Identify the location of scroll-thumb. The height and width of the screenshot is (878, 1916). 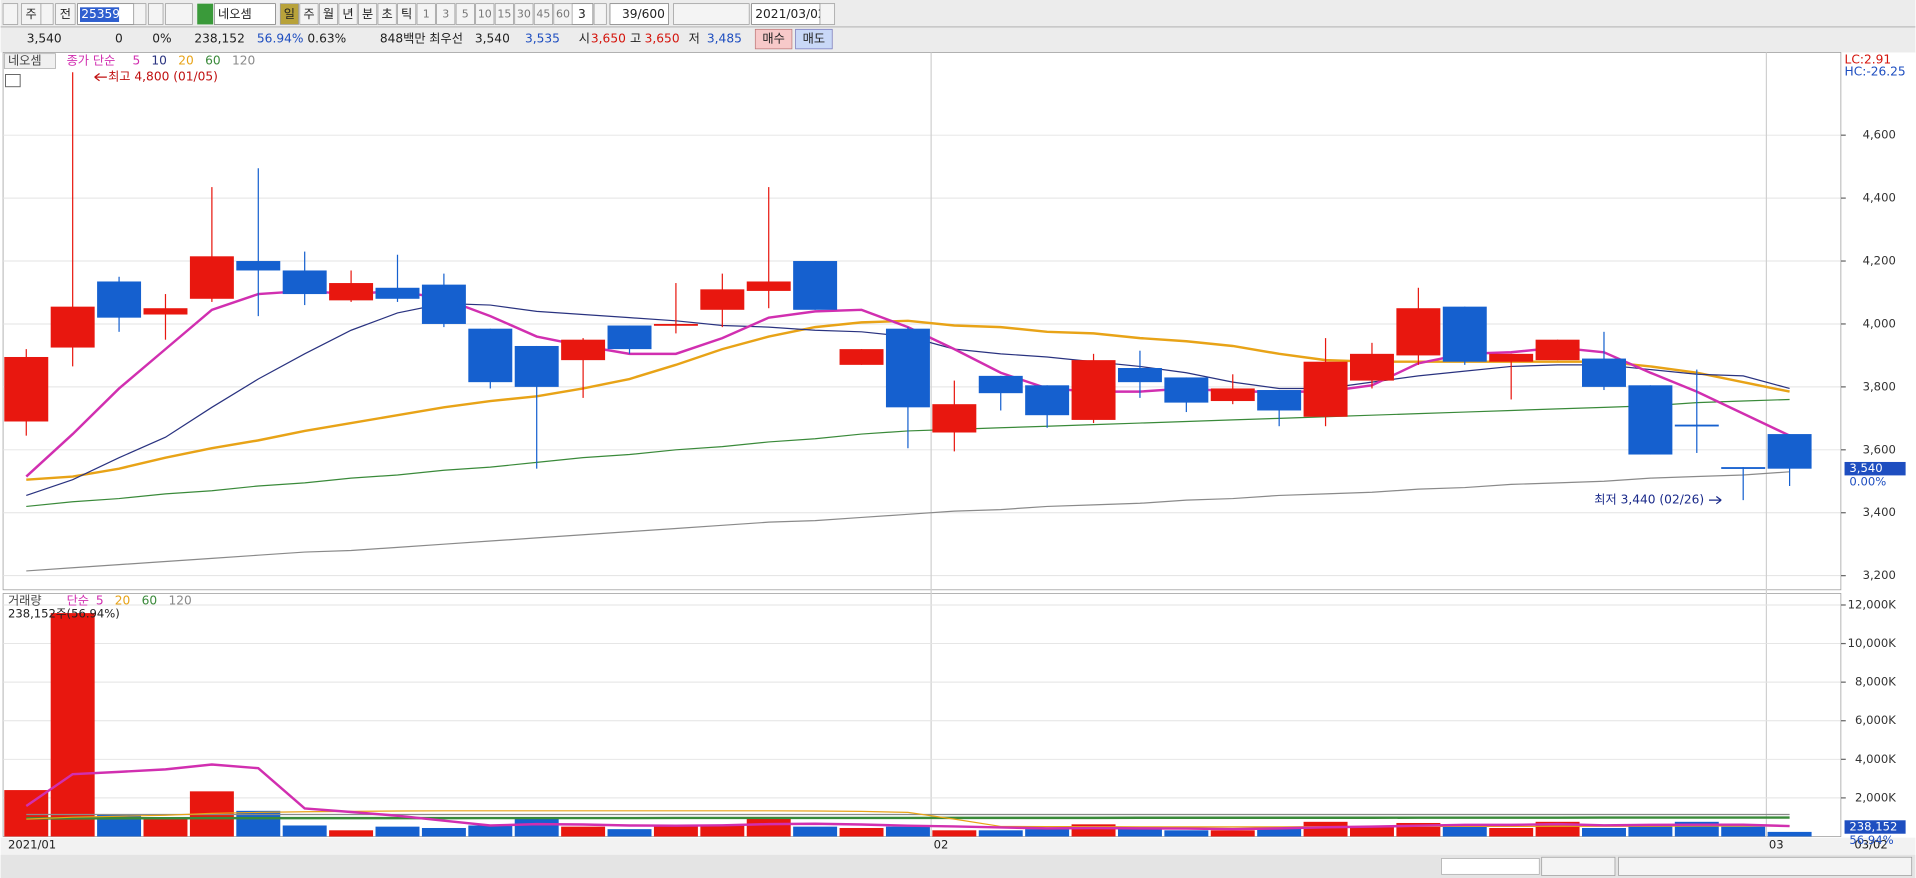
(1490, 866).